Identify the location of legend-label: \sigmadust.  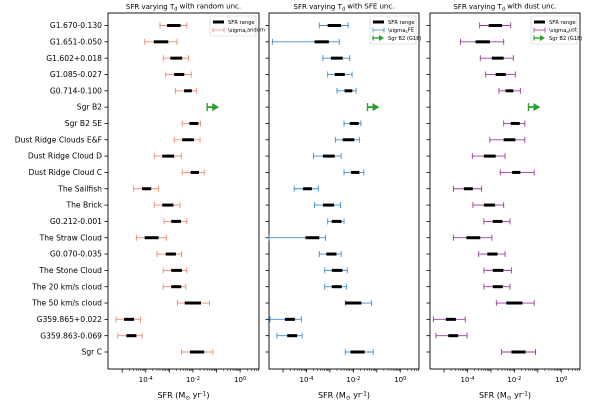
(563, 30).